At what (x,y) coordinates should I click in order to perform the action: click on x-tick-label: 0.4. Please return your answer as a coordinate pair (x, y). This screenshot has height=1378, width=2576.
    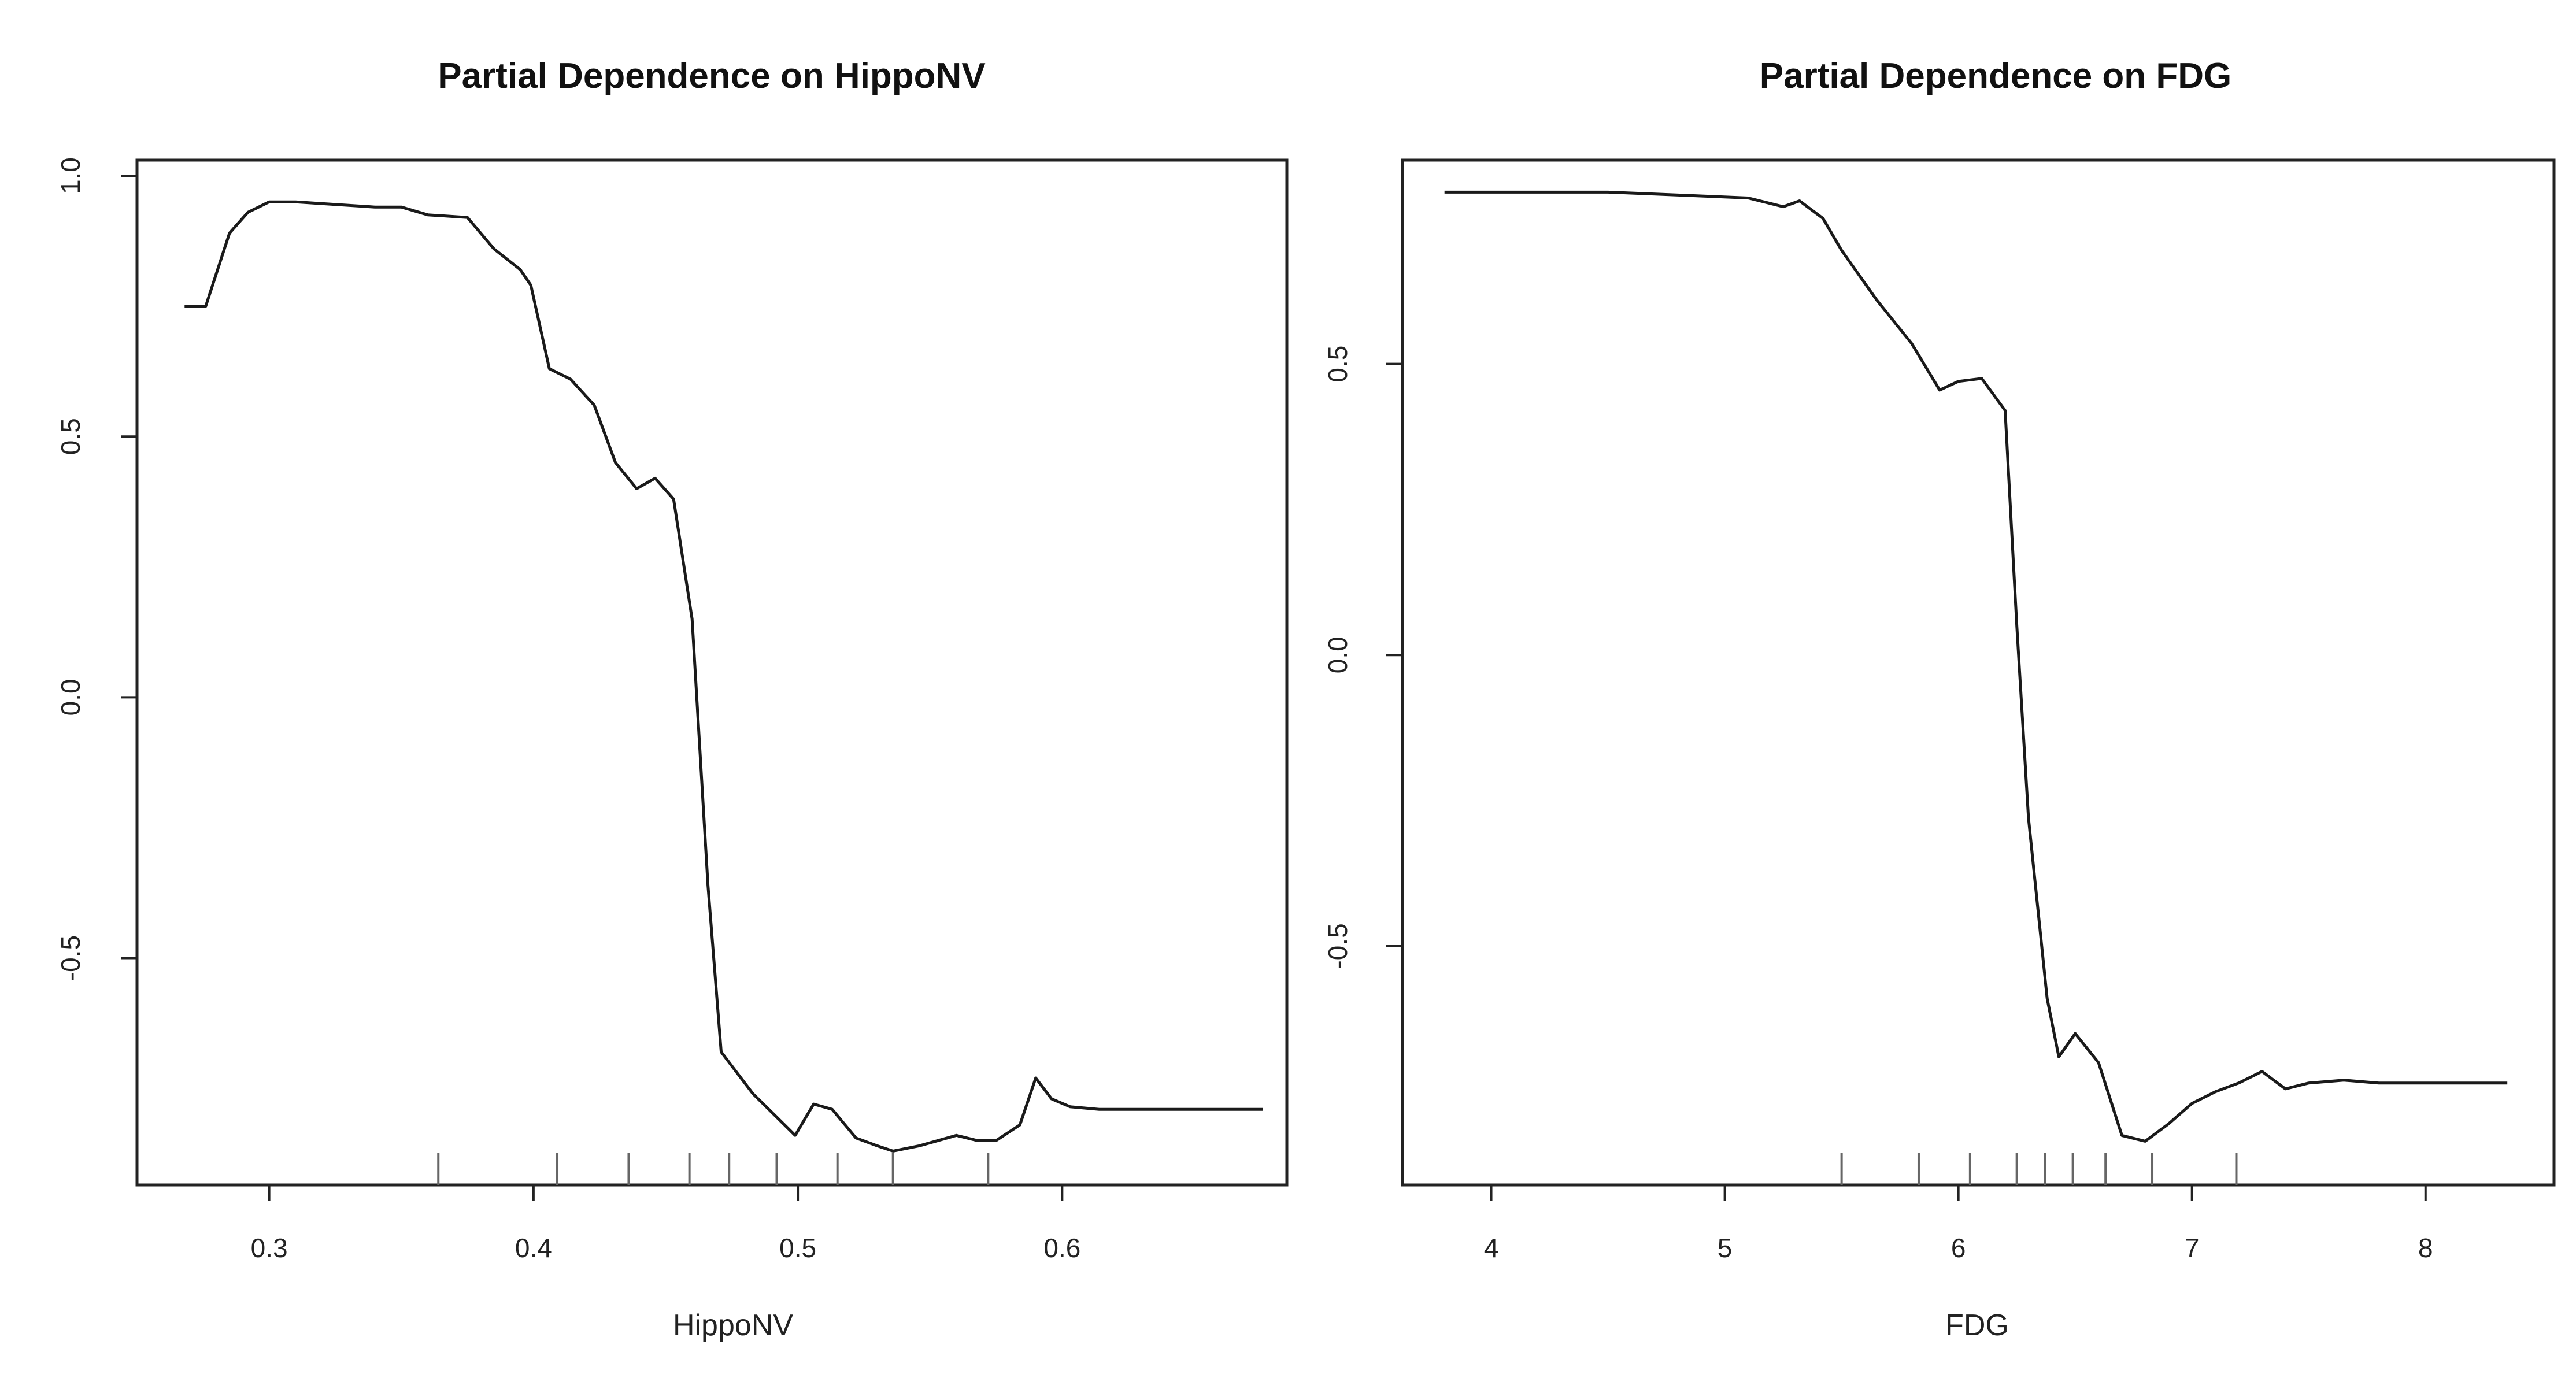
    Looking at the image, I should click on (533, 1248).